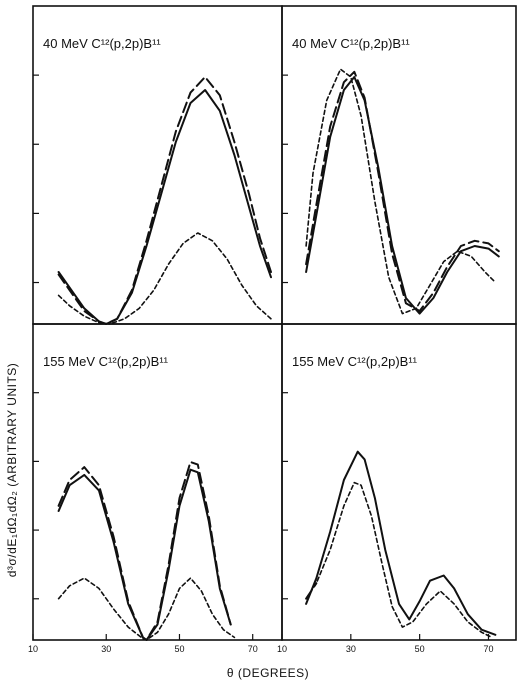  Describe the element at coordinates (12, 470) in the screenshot. I see `y-axis-label: d³σ/dE₁dΩ₁dΩ₂ (ARBITRARY UNITS)` at that location.